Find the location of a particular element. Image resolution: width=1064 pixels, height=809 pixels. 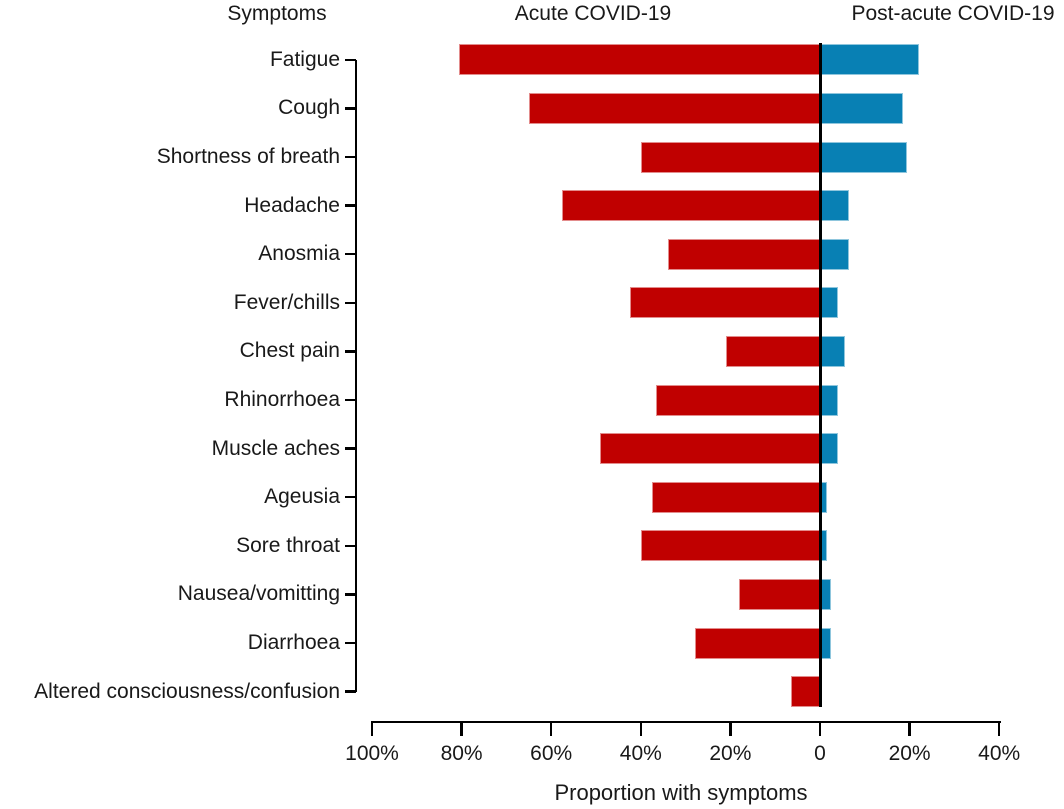

category-label: Shortness of breath is located at coordinates (248, 156).